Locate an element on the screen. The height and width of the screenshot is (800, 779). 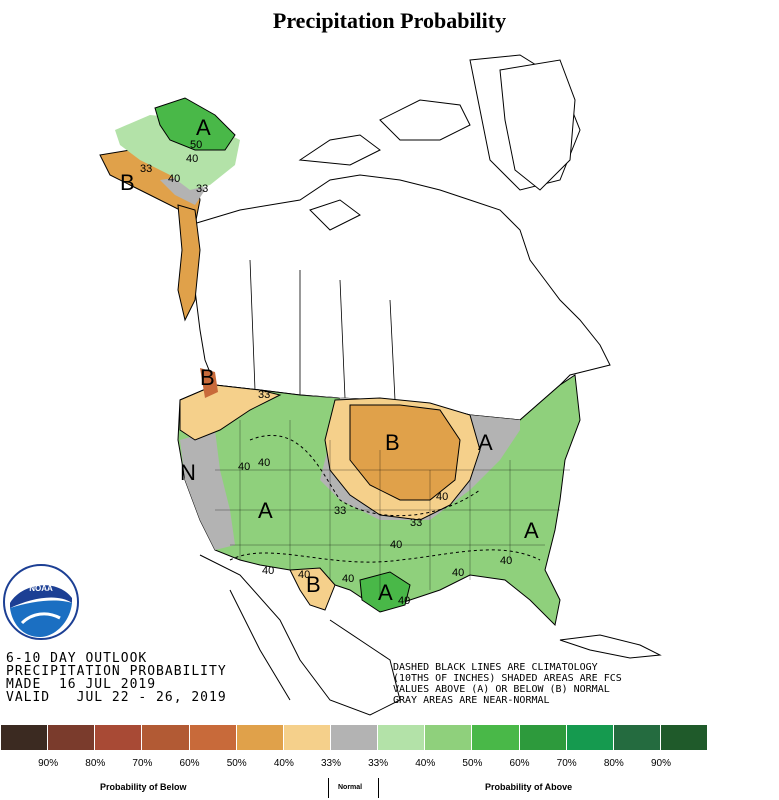
northwest-below-region is located at coordinates (230, 412).